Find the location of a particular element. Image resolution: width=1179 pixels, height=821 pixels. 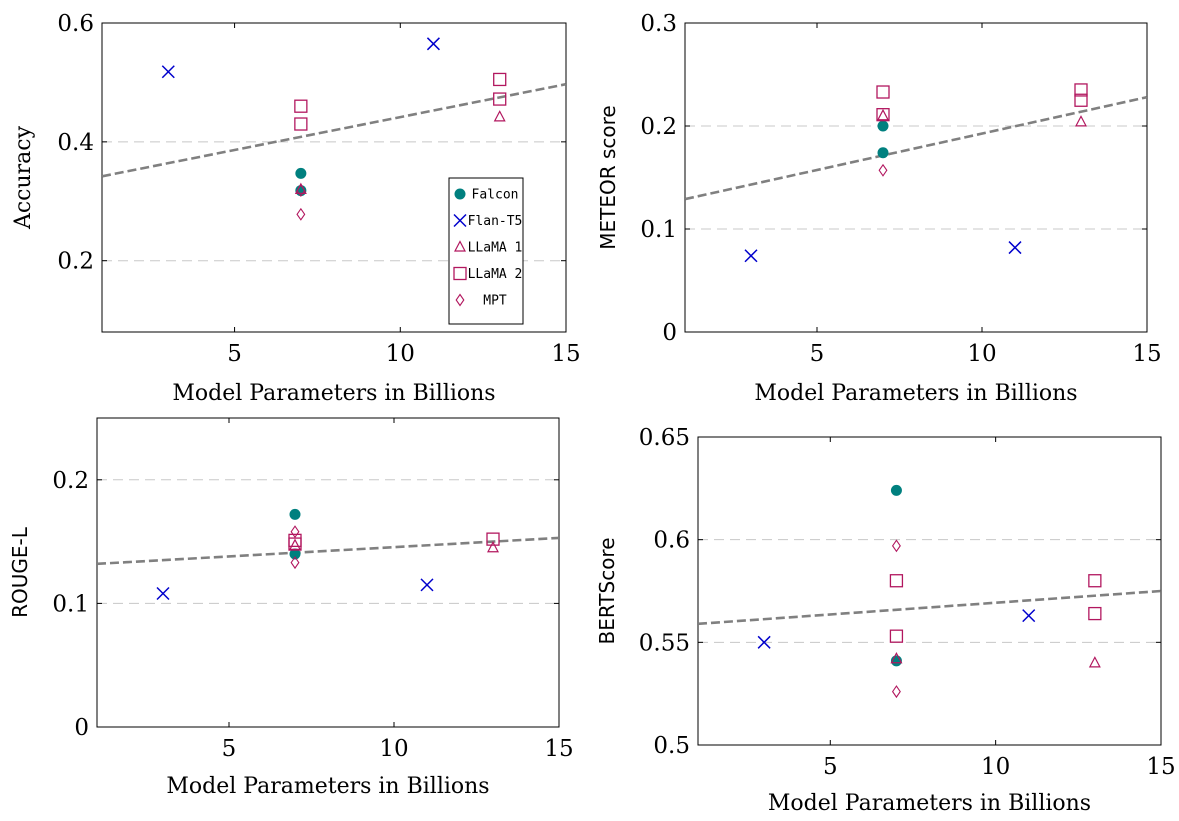

legend-label: MPT is located at coordinates (495, 301).